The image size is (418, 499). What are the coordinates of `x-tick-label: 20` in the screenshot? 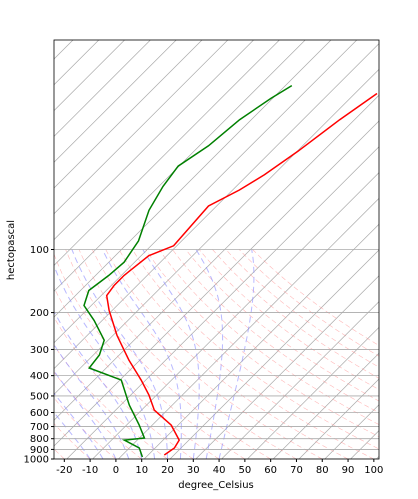 It's located at (167, 470).